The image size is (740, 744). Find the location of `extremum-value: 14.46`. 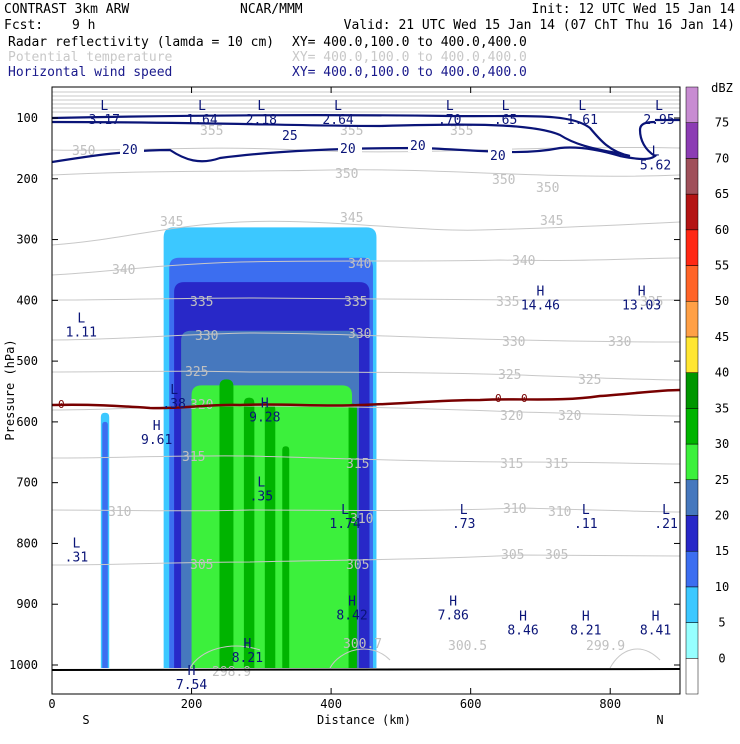

extremum-value: 14.46 is located at coordinates (540, 305).